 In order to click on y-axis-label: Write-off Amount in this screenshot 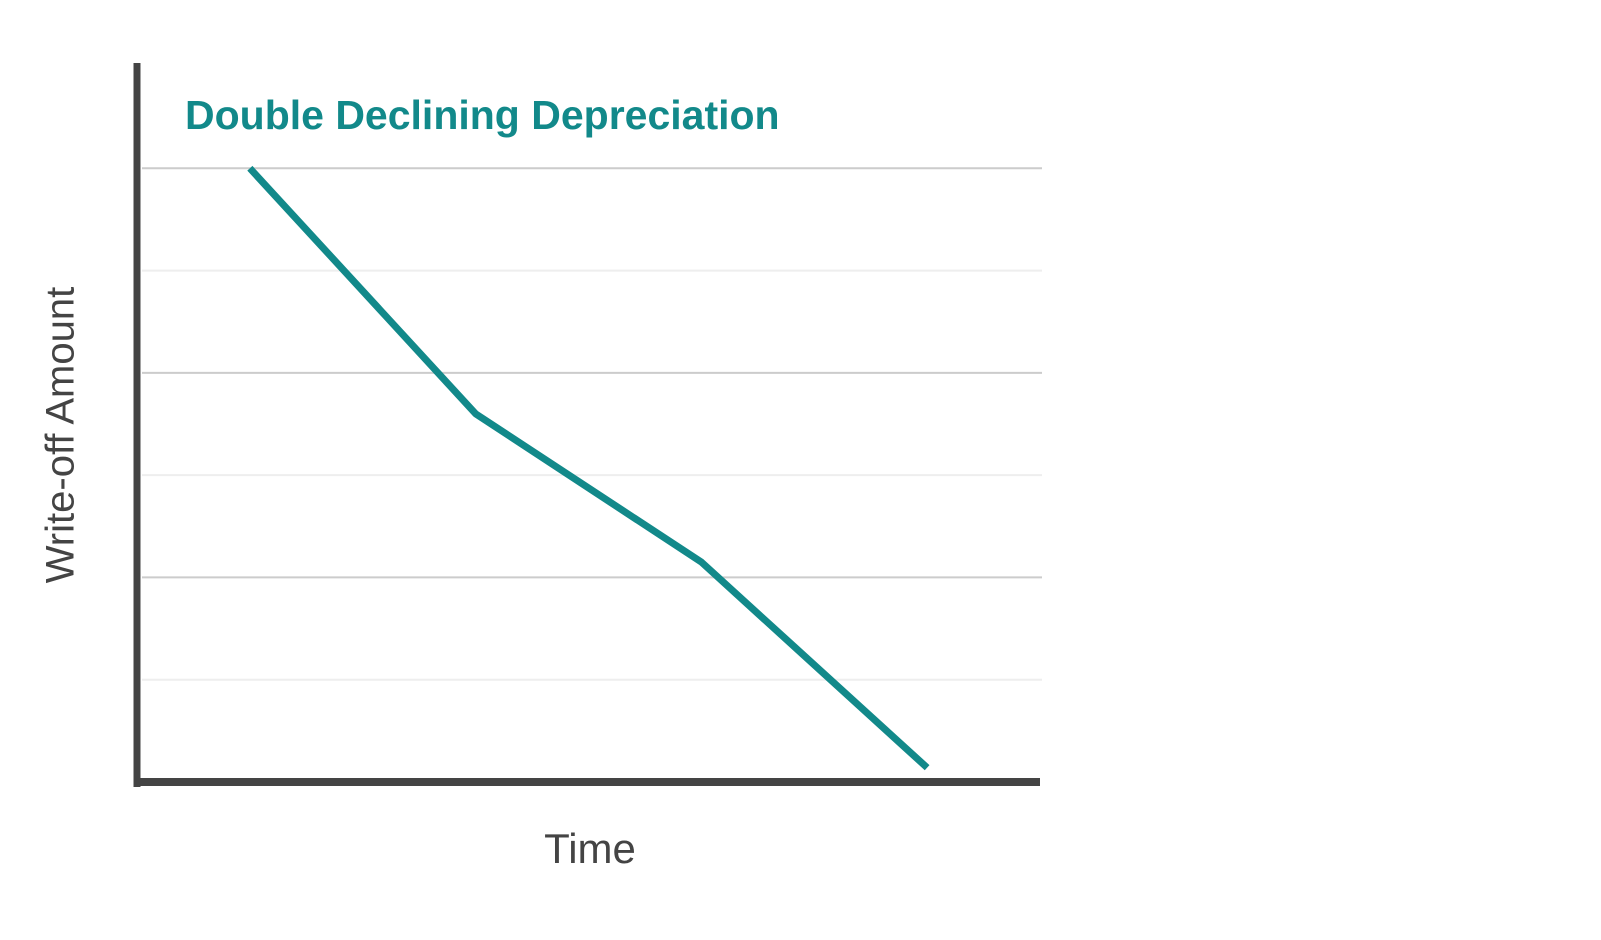, I will do `click(61, 435)`.